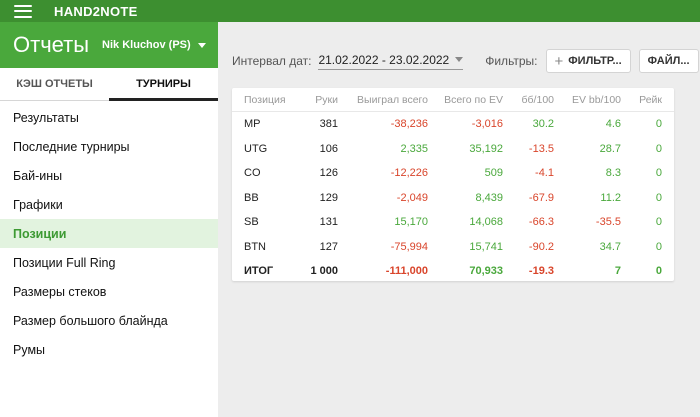 Image resolution: width=700 pixels, height=417 pixels. Describe the element at coordinates (265, 99) in the screenshot. I see `column-header-position: Позиция` at that location.